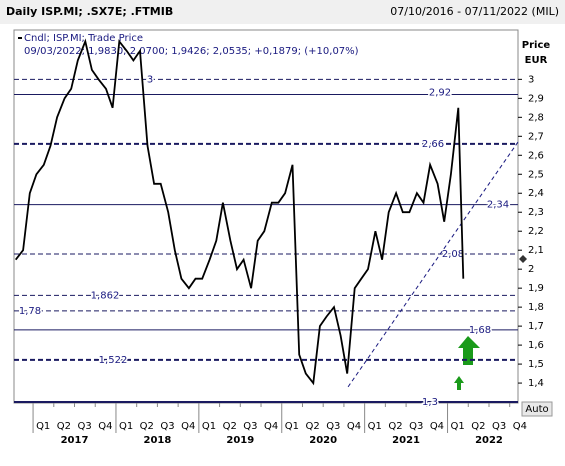 The image size is (565, 466). I want to click on up-arrow-small, so click(459, 383).